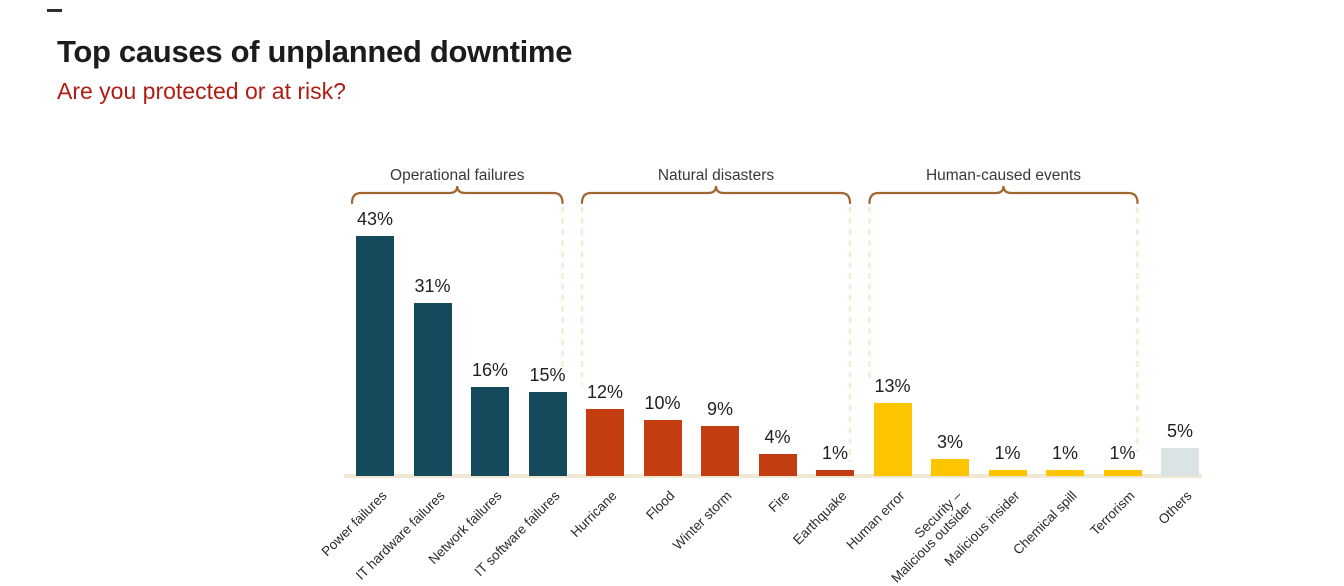 The image size is (1344, 586). Describe the element at coordinates (777, 436) in the screenshot. I see `bar-value-label: 4%` at that location.